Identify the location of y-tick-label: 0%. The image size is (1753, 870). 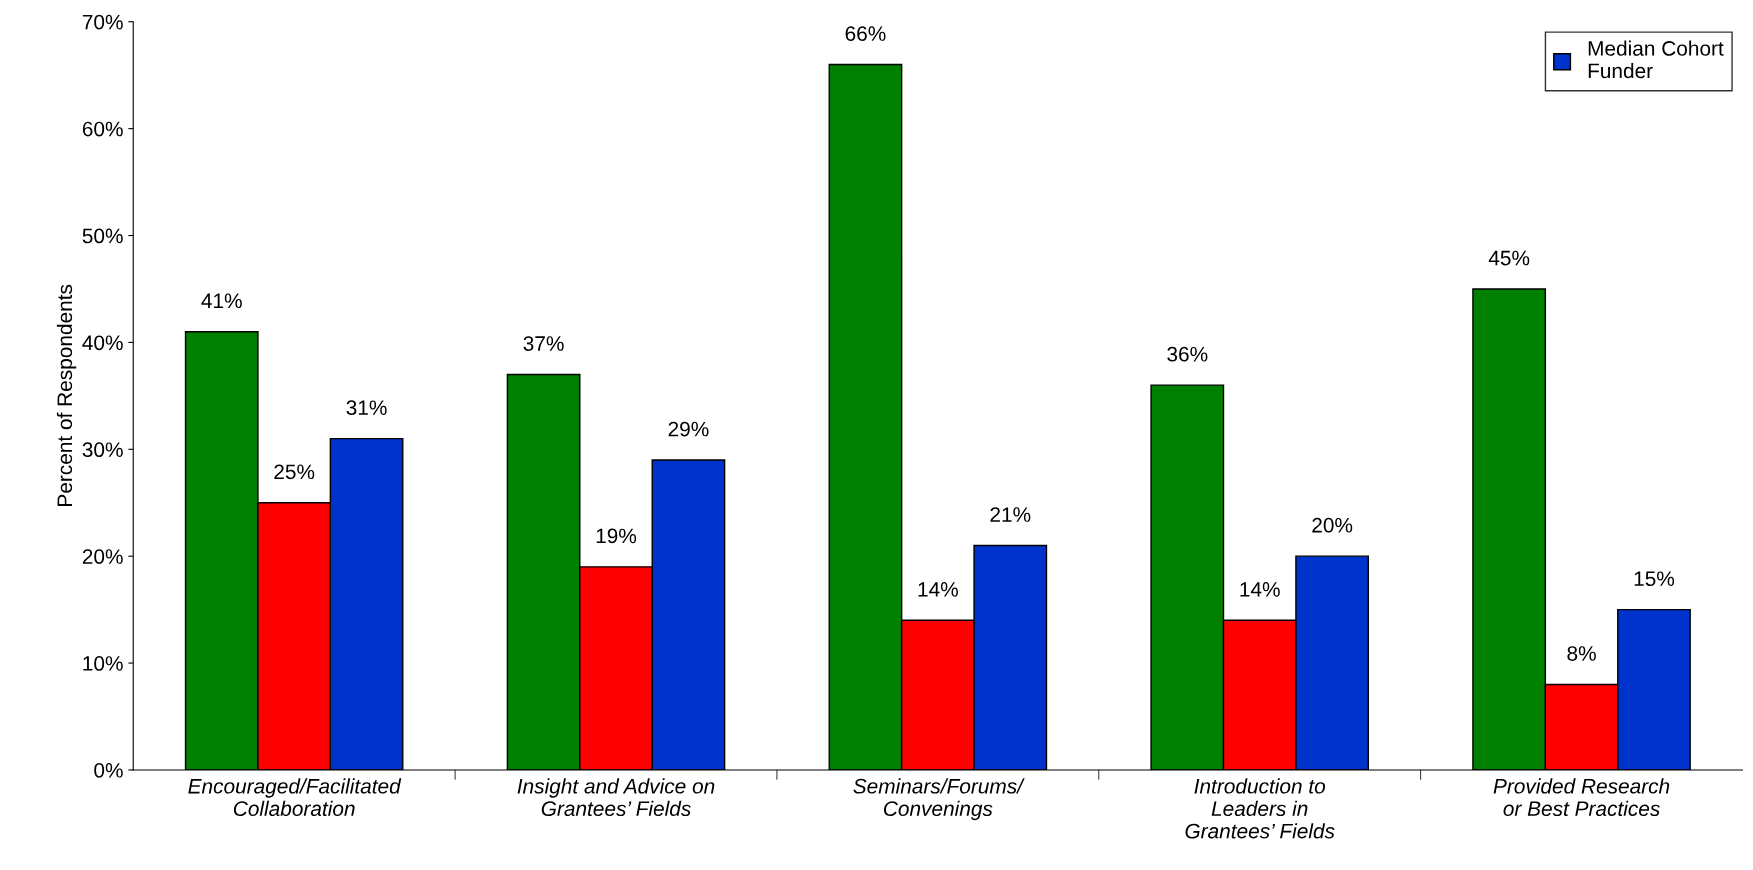
(108, 770).